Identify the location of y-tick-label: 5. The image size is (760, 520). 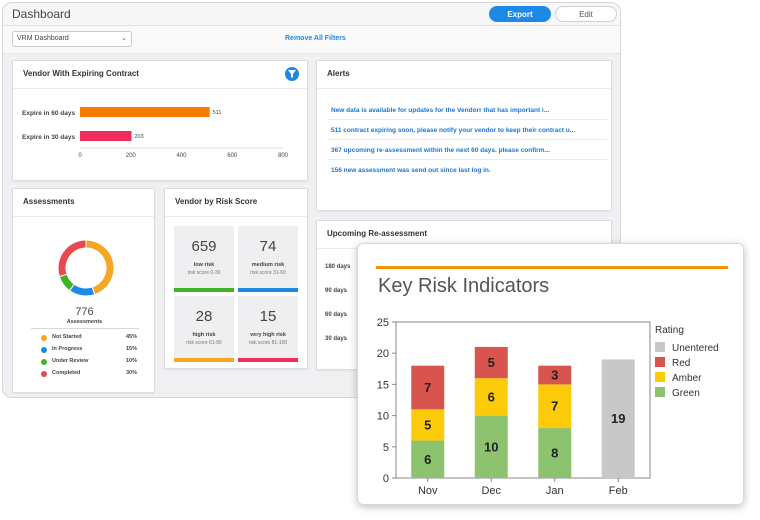
(386, 448).